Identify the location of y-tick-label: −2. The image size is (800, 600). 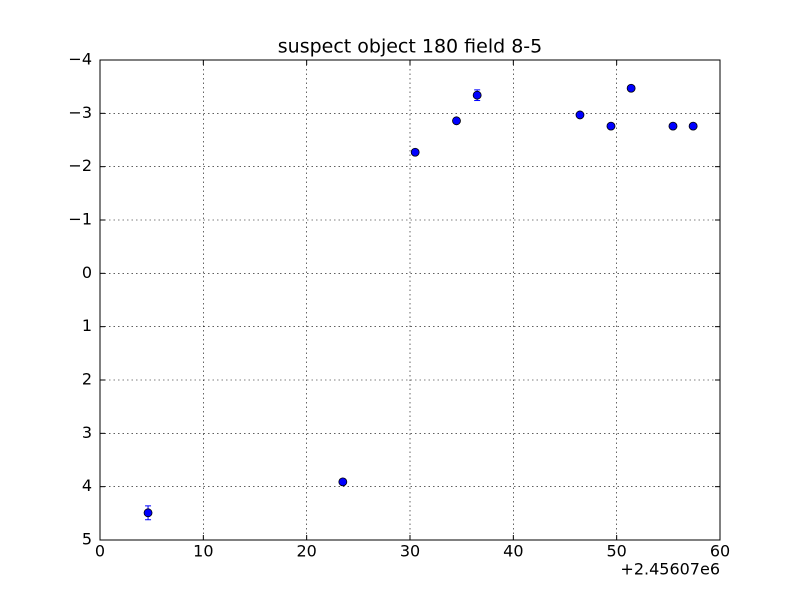
(80, 165).